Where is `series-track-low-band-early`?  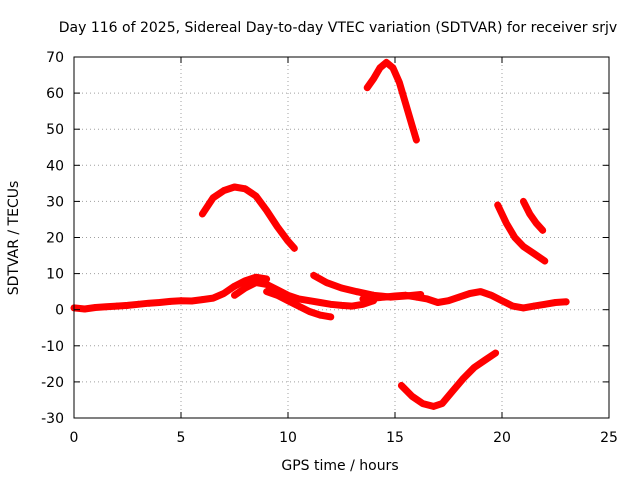
series-track-low-band-early is located at coordinates (170, 293).